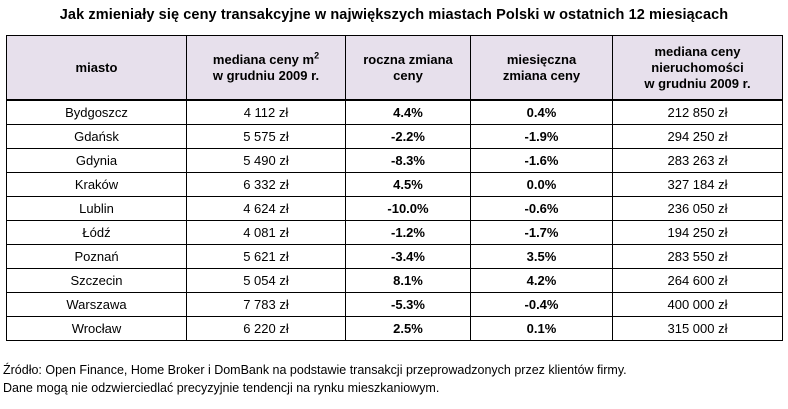  Describe the element at coordinates (697, 136) in the screenshot. I see `median-property-cell: 294 250 zł` at that location.